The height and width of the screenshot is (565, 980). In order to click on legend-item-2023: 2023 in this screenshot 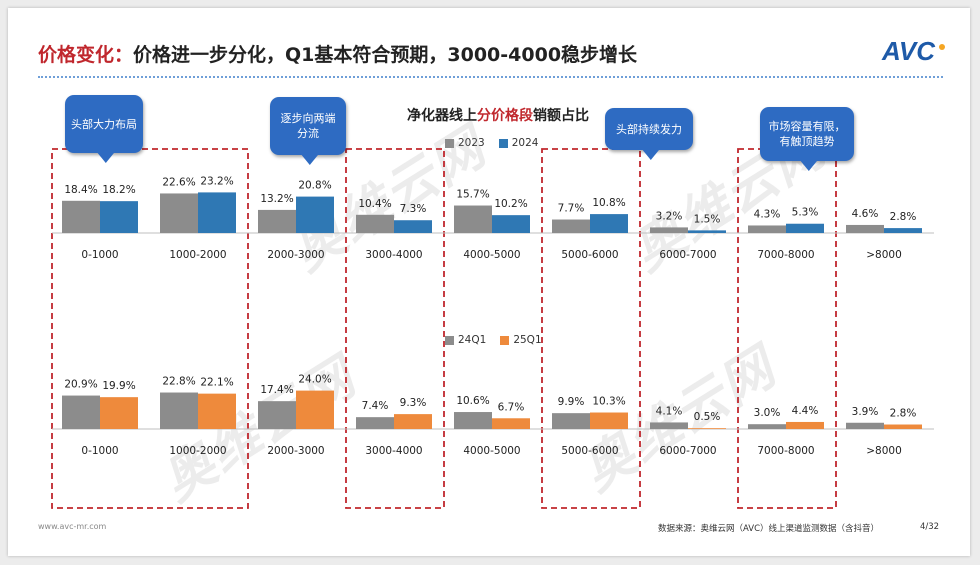, I will do `click(465, 143)`.